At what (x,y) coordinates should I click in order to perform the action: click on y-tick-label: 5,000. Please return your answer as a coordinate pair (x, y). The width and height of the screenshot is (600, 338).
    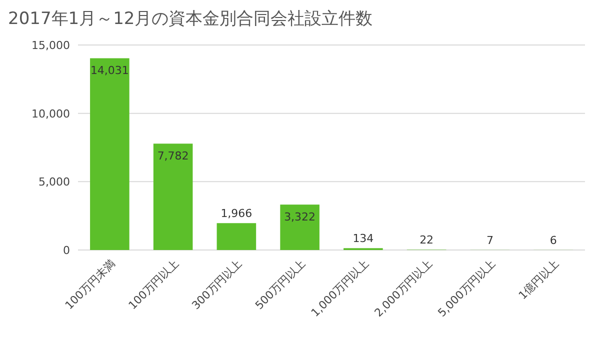
    Looking at the image, I should click on (54, 182).